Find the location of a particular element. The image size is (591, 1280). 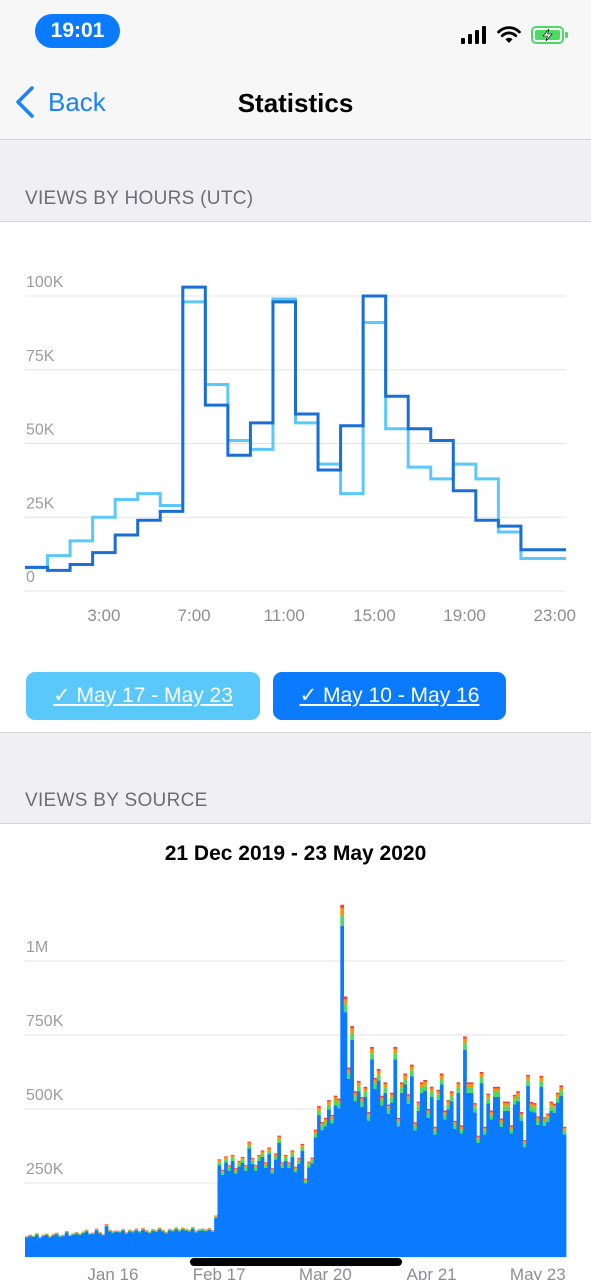

period-toggle-may-10-16: ✓ May 10 - May 16 is located at coordinates (389, 696).